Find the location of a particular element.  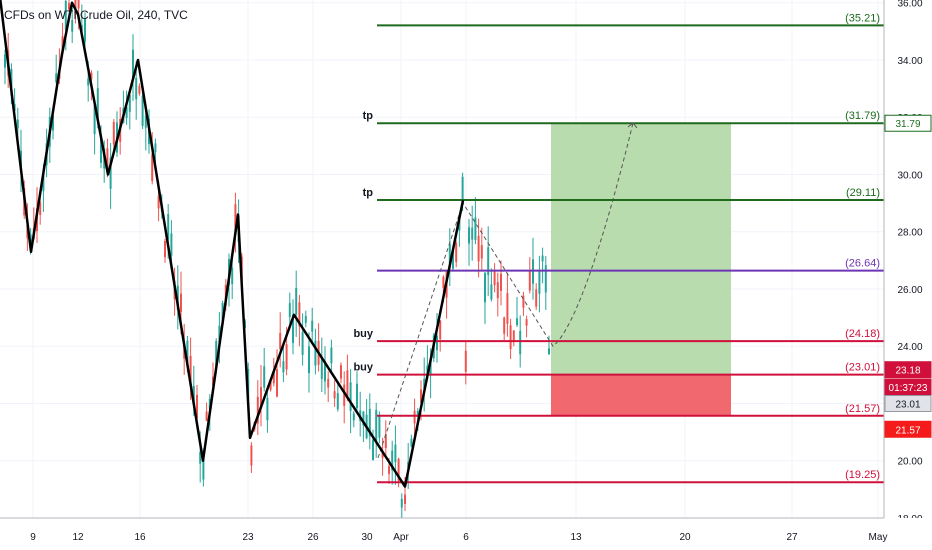

y-tick-label: 26.00 is located at coordinates (909, 290).